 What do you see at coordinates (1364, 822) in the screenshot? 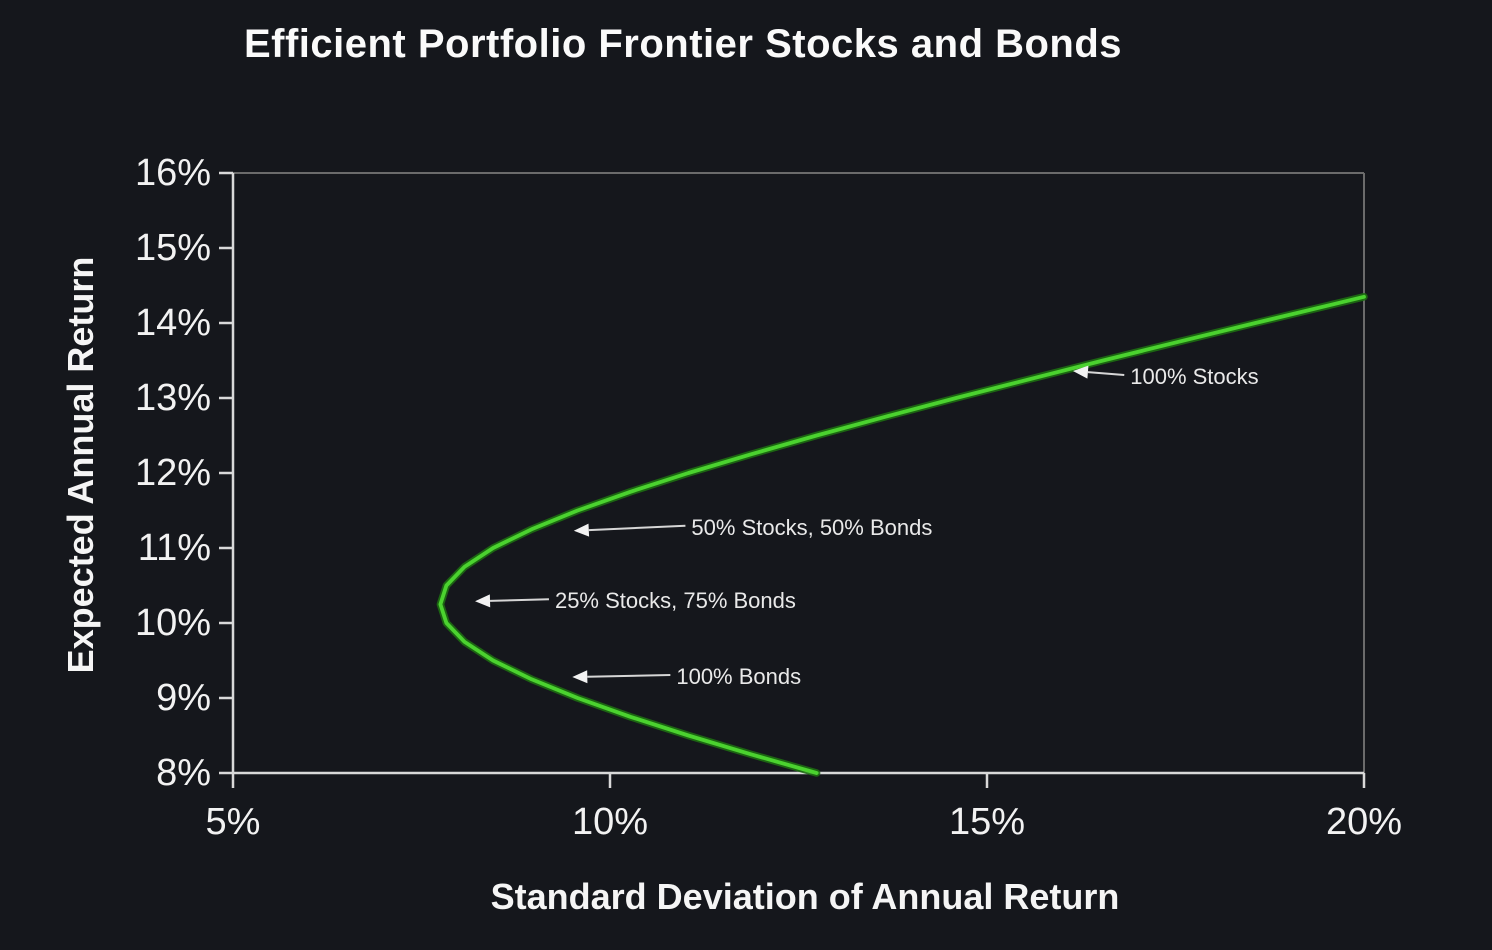
I see `x-tick-label: 20%` at bounding box center [1364, 822].